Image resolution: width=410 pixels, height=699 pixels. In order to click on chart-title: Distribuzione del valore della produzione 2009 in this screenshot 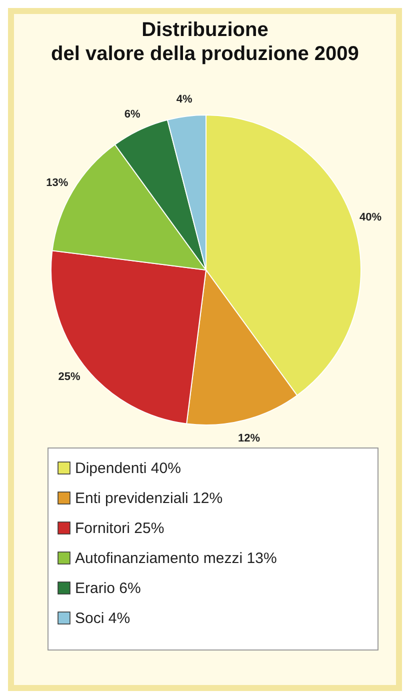, I will do `click(205, 42)`.